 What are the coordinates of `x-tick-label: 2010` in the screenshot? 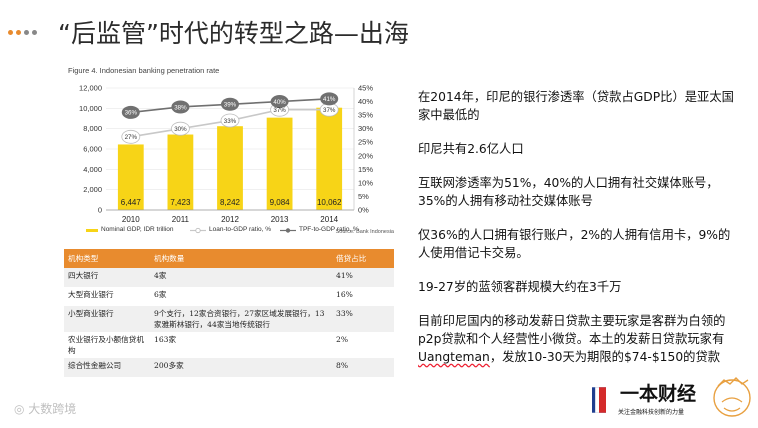 It's located at (131, 219).